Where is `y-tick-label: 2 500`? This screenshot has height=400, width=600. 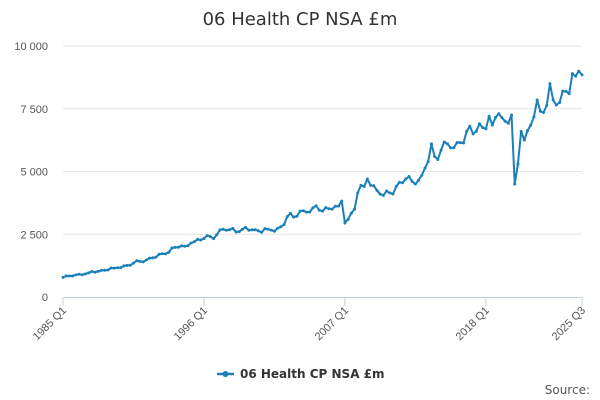
y-tick-label: 2 500 is located at coordinates (34, 235).